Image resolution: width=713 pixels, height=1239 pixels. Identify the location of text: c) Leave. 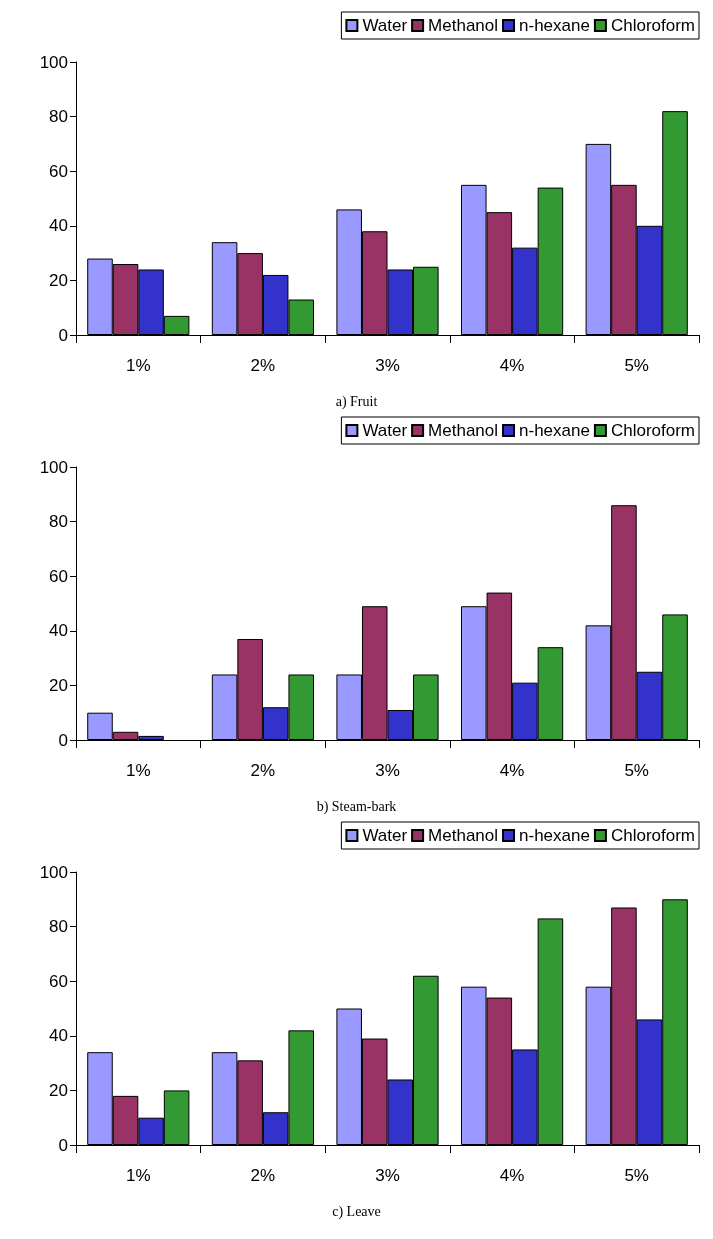
(356, 1211).